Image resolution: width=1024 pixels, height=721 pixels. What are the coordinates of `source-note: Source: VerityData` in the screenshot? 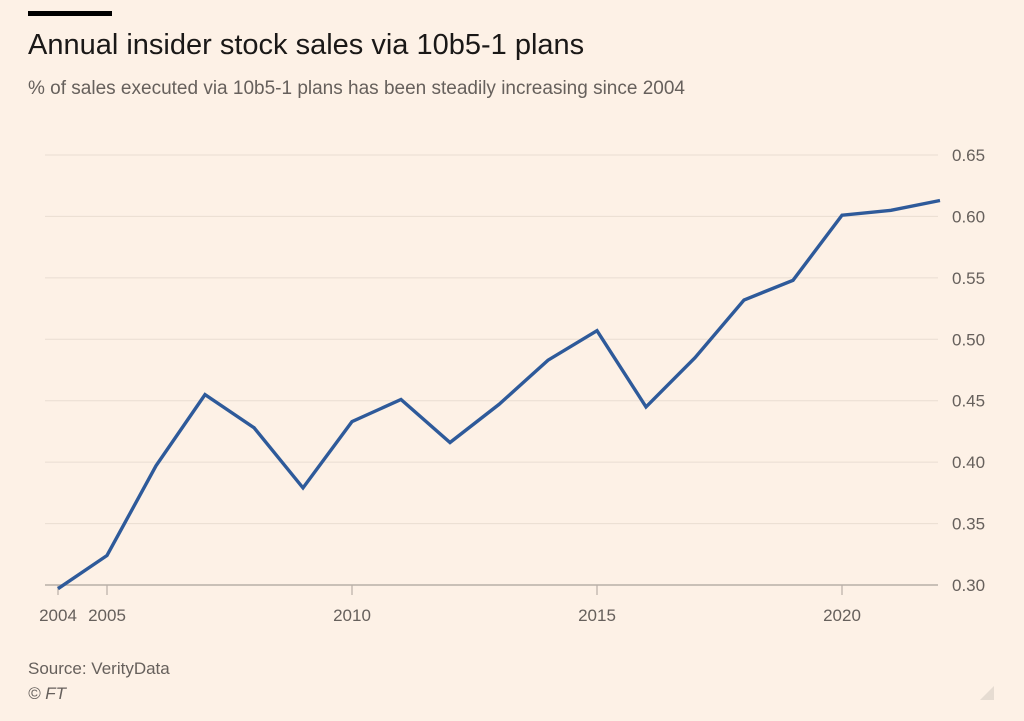 It's located at (99, 668).